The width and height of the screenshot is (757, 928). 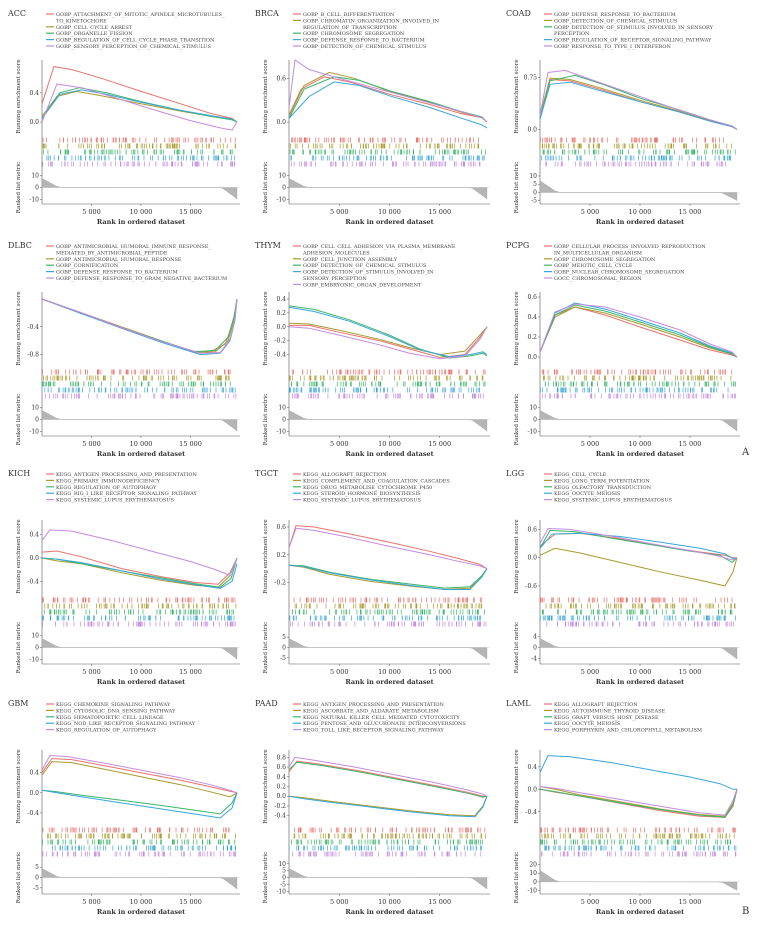 What do you see at coordinates (336, 253) in the screenshot?
I see `legend-entry: ADHESION_MOLECULES` at bounding box center [336, 253].